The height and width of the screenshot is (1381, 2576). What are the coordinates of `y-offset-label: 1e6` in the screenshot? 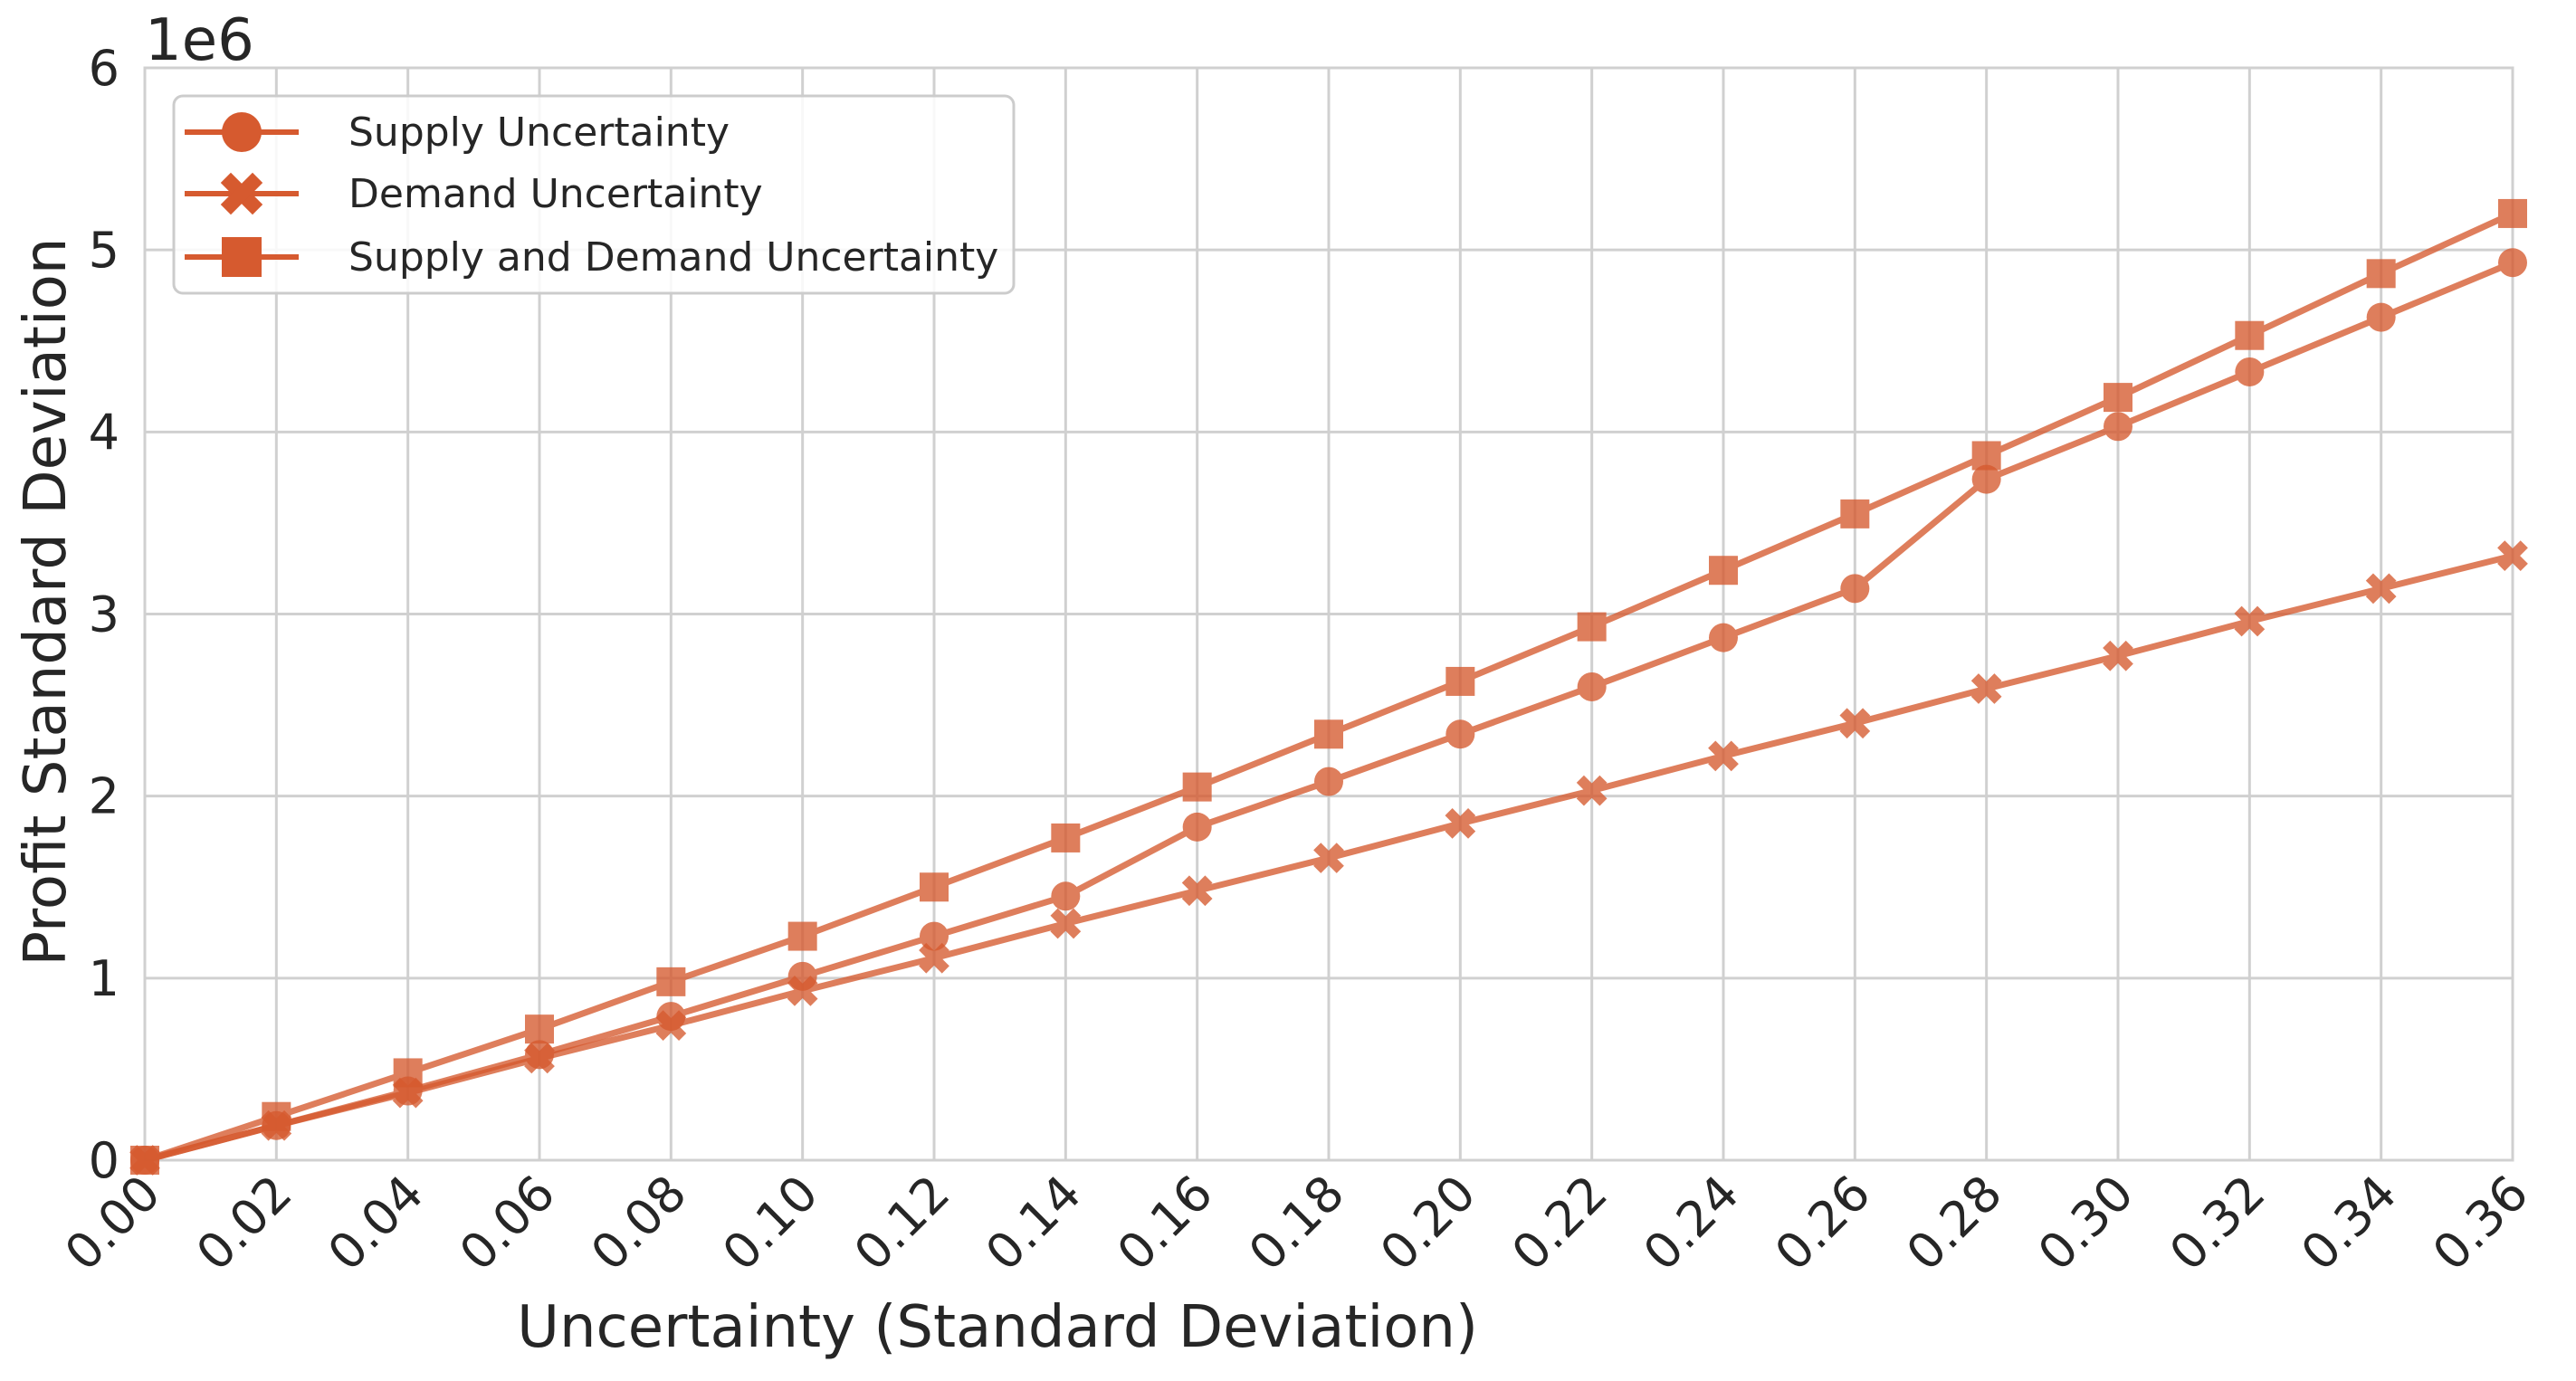 It's located at (199, 40).